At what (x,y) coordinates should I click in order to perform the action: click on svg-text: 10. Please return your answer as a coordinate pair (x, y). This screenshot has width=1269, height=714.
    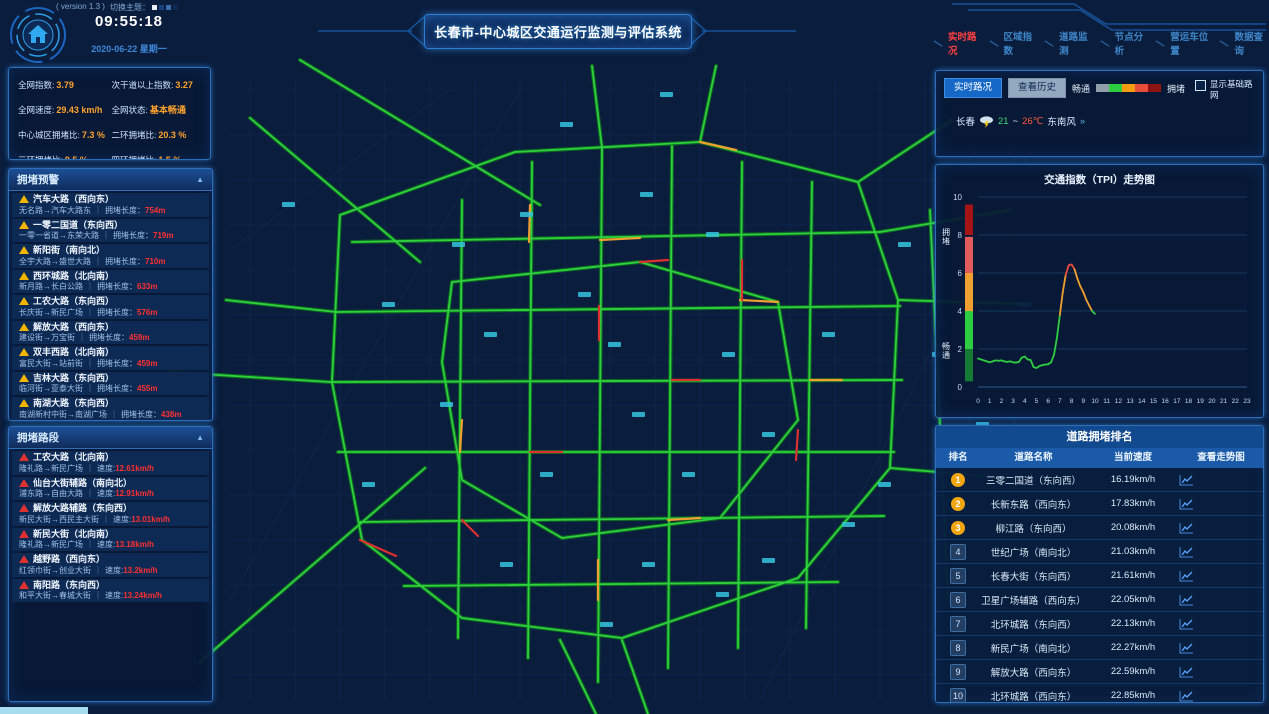
    Looking at the image, I should click on (957, 197).